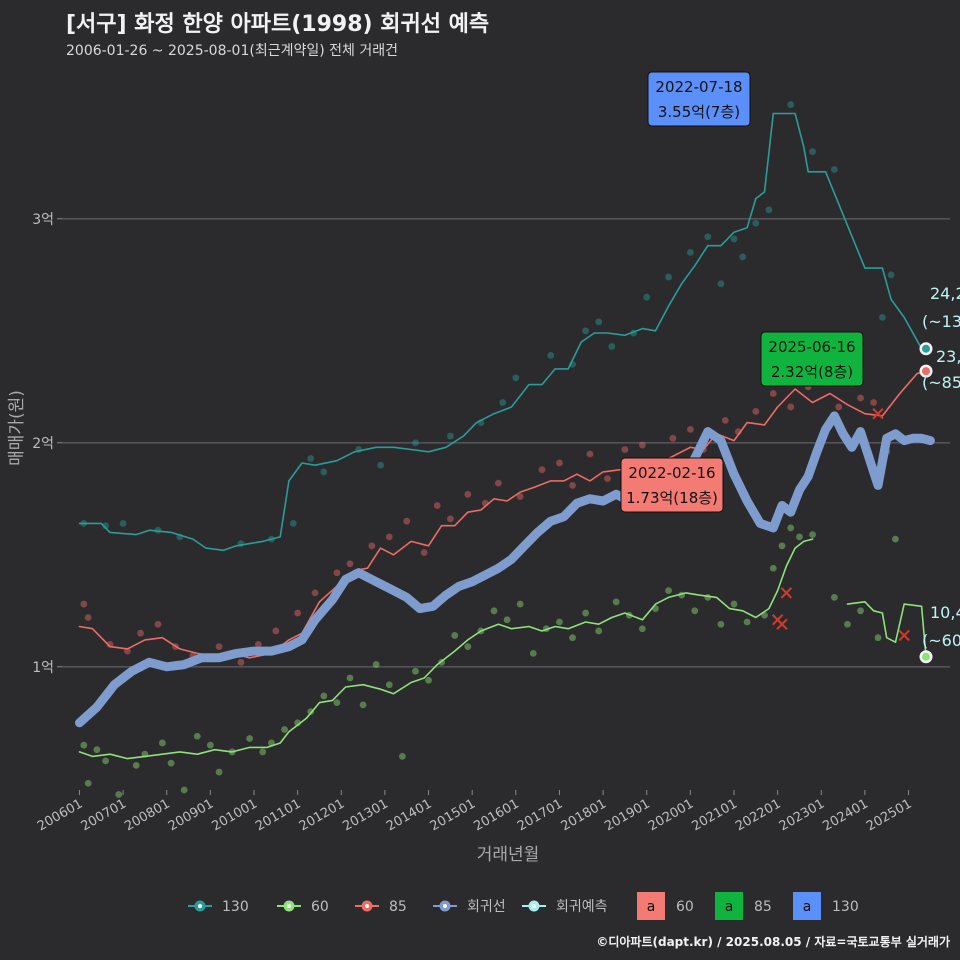 This screenshot has width=960, height=960. Describe the element at coordinates (147, 815) in the screenshot. I see `x-tick-label: 200801` at that location.